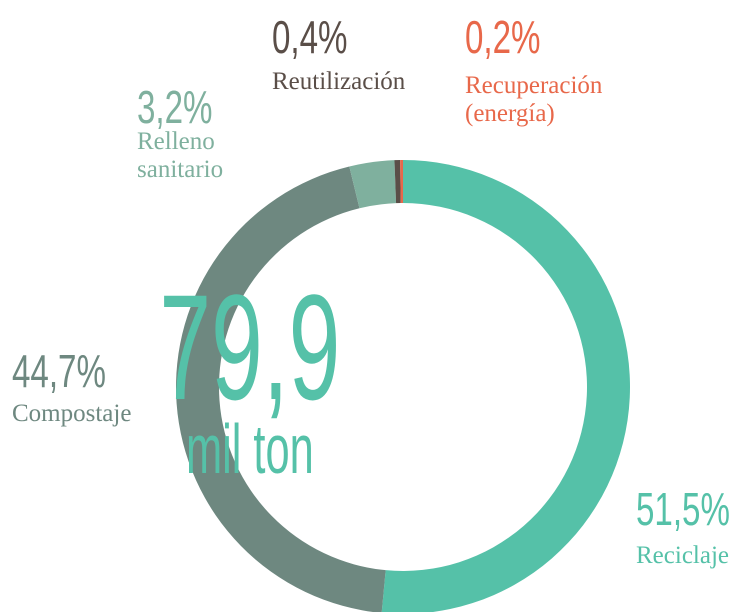 This screenshot has width=749, height=612. I want to click on value-label: 51,5%, so click(683, 509).